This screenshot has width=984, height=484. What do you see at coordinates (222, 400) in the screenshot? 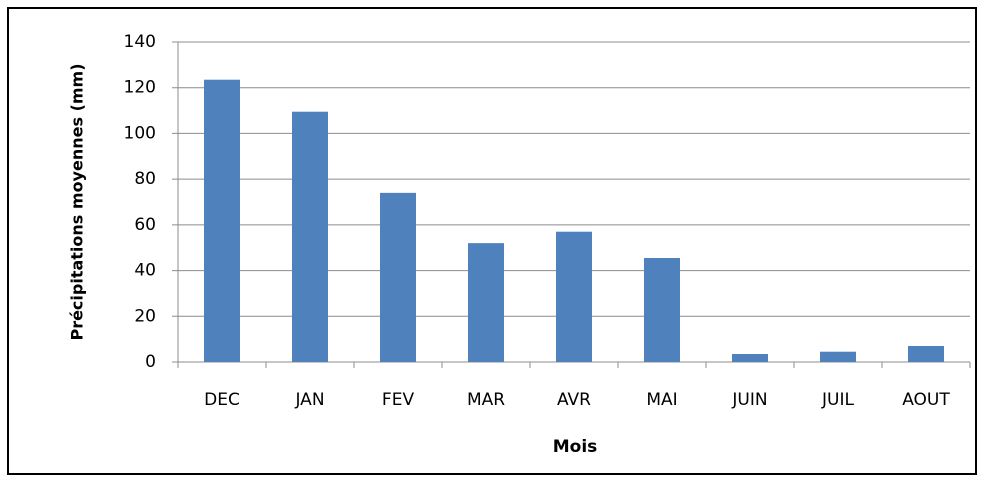
I see `x-tick-label: DEC` at bounding box center [222, 400].